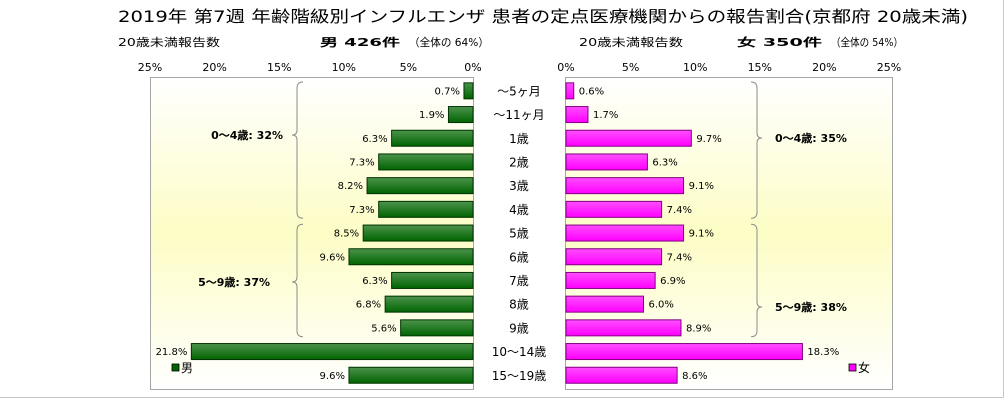 The height and width of the screenshot is (400, 1006). Describe the element at coordinates (695, 67) in the screenshot. I see `tick-label-female-2: 10%` at that location.